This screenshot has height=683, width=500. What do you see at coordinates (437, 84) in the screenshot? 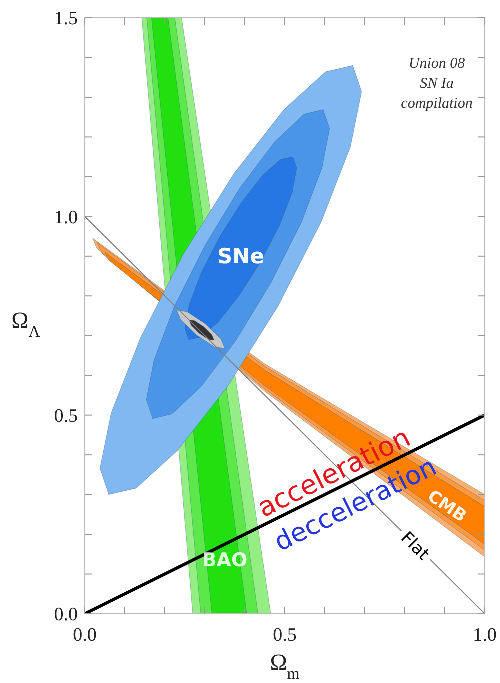
I see `annotation: Union 08 SN Ia compilation` at bounding box center [437, 84].